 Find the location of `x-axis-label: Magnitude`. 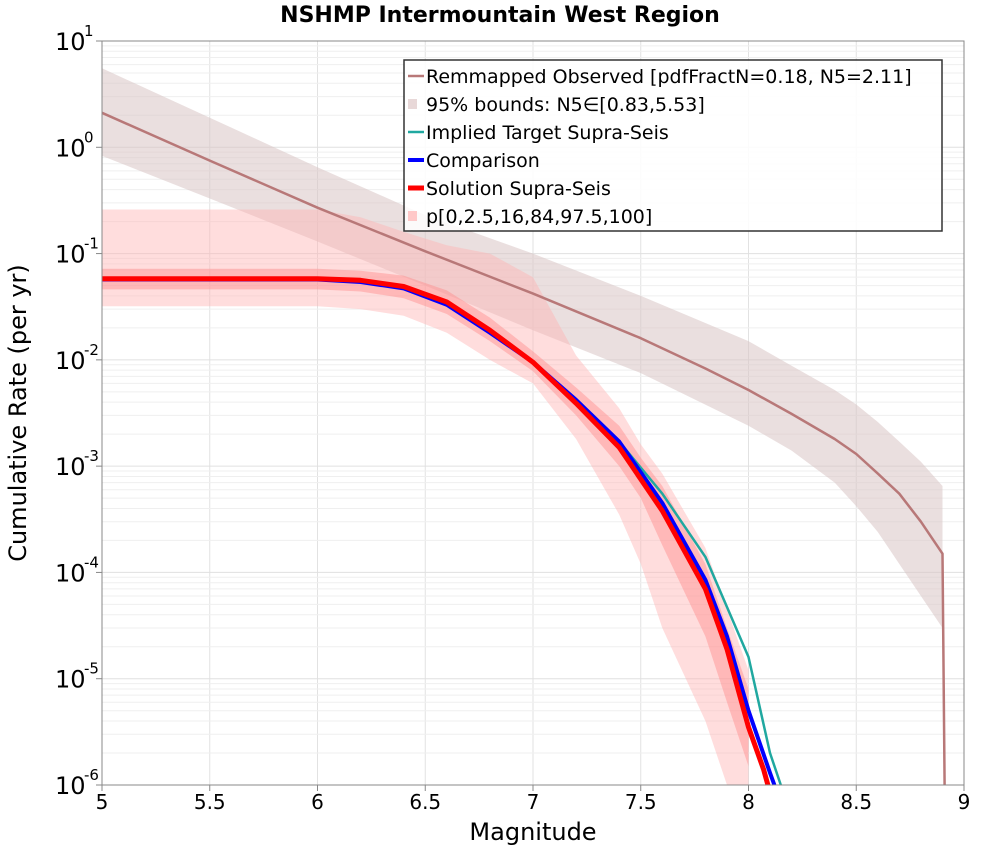

x-axis-label: Magnitude is located at coordinates (532, 832).